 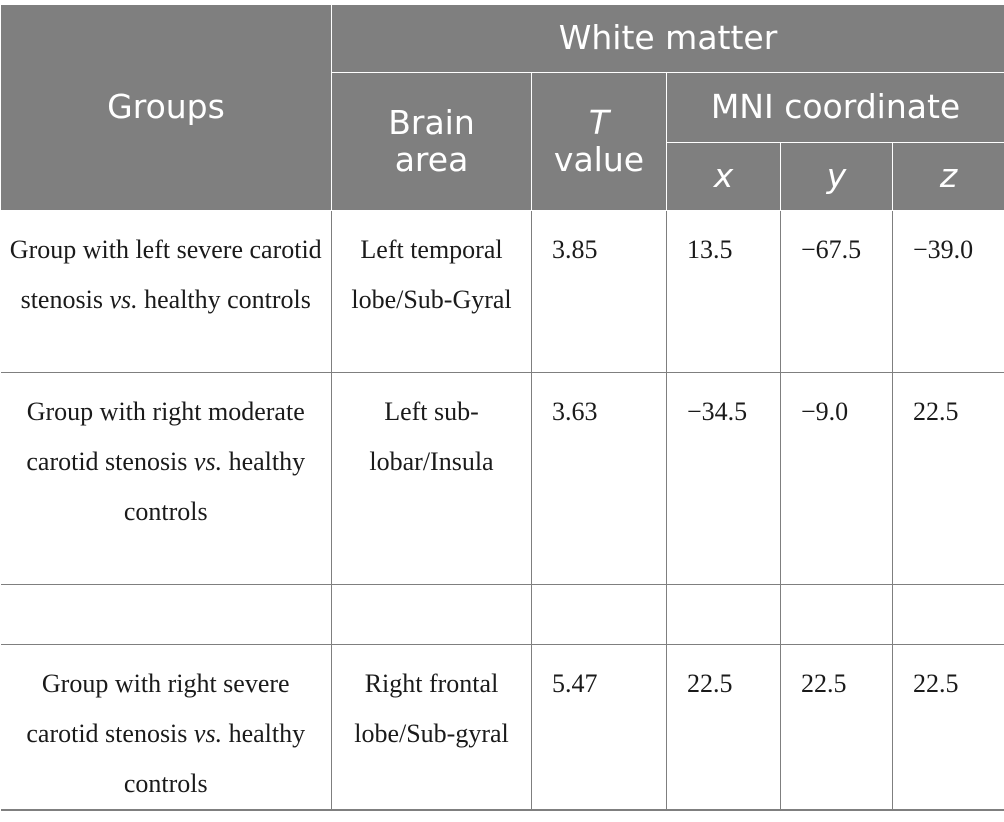 What do you see at coordinates (723, 291) in the screenshot?
I see `x-cell: 13.5` at bounding box center [723, 291].